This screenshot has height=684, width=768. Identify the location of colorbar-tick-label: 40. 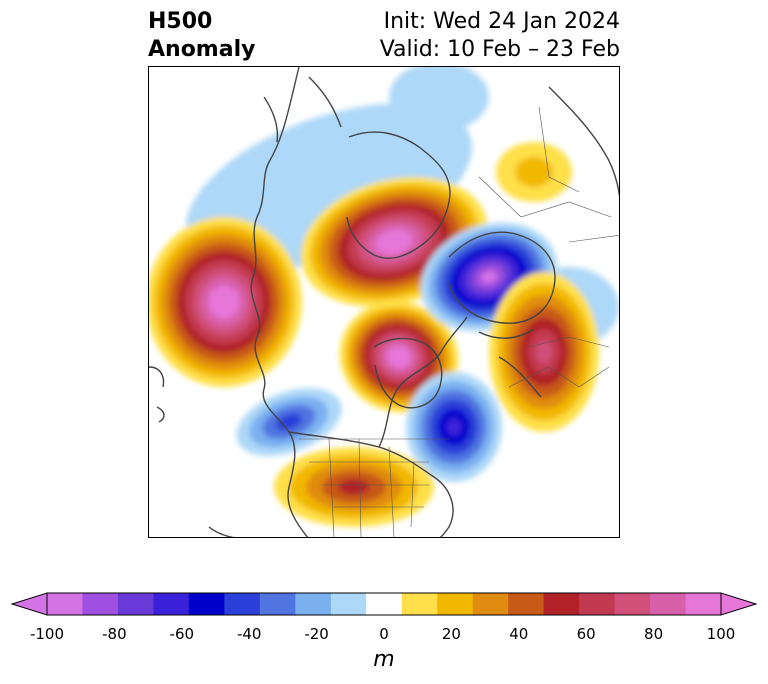
(519, 634).